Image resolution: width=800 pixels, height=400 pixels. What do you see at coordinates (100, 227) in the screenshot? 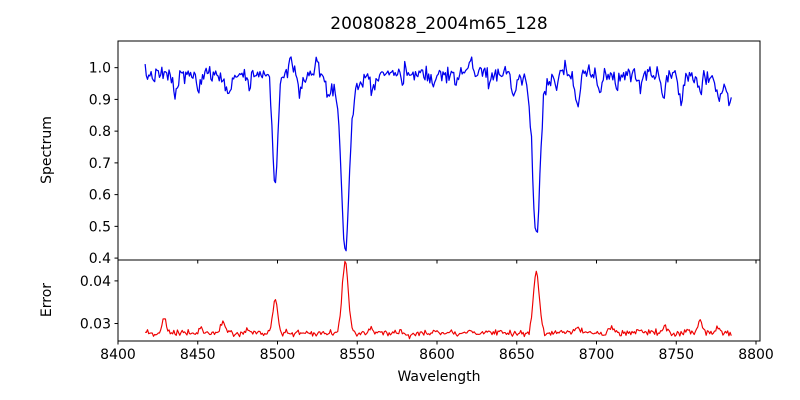
I see `y-tick-label: 0.5` at bounding box center [100, 227].